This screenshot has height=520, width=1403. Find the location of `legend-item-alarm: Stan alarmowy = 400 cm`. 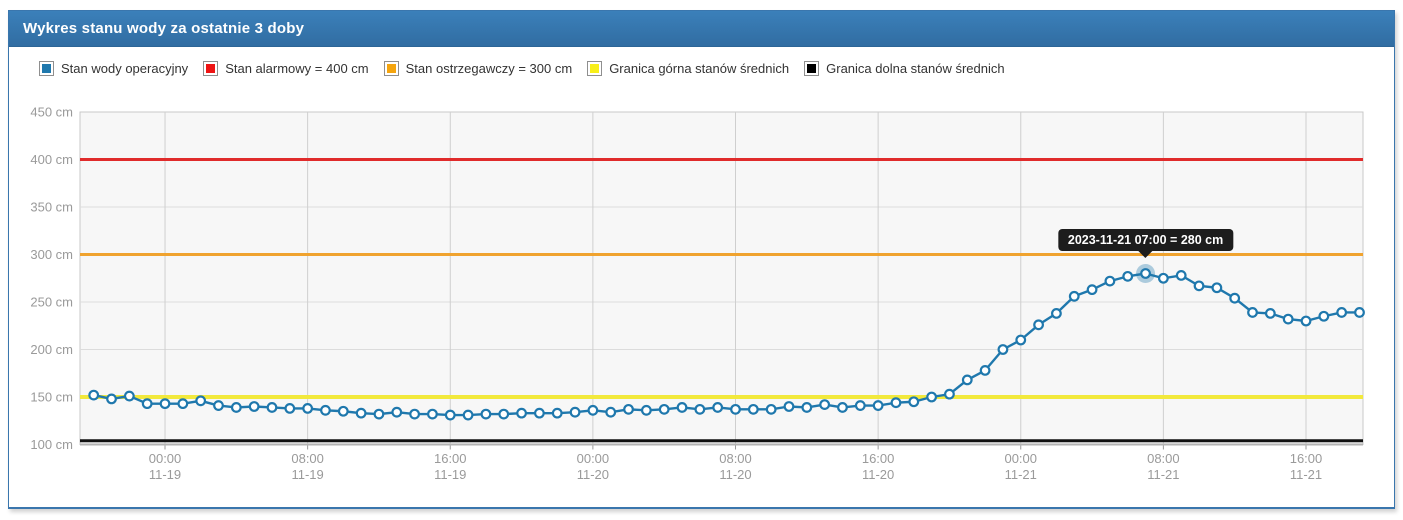

legend-item-alarm: Stan alarmowy = 400 cm is located at coordinates (286, 68).